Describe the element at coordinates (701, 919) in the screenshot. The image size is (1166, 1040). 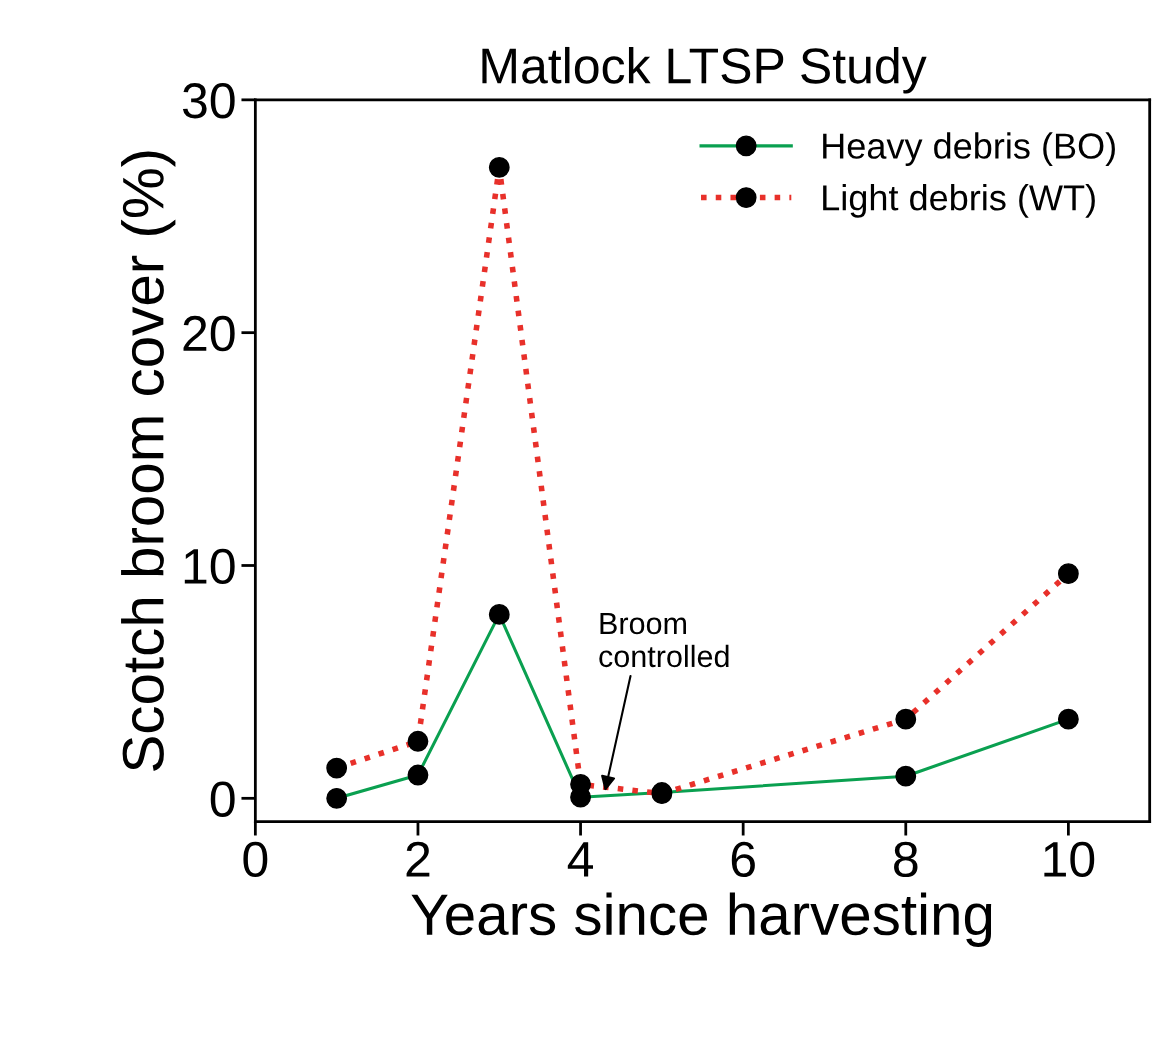
I see `x-axis-title: Years since harvesting` at that location.